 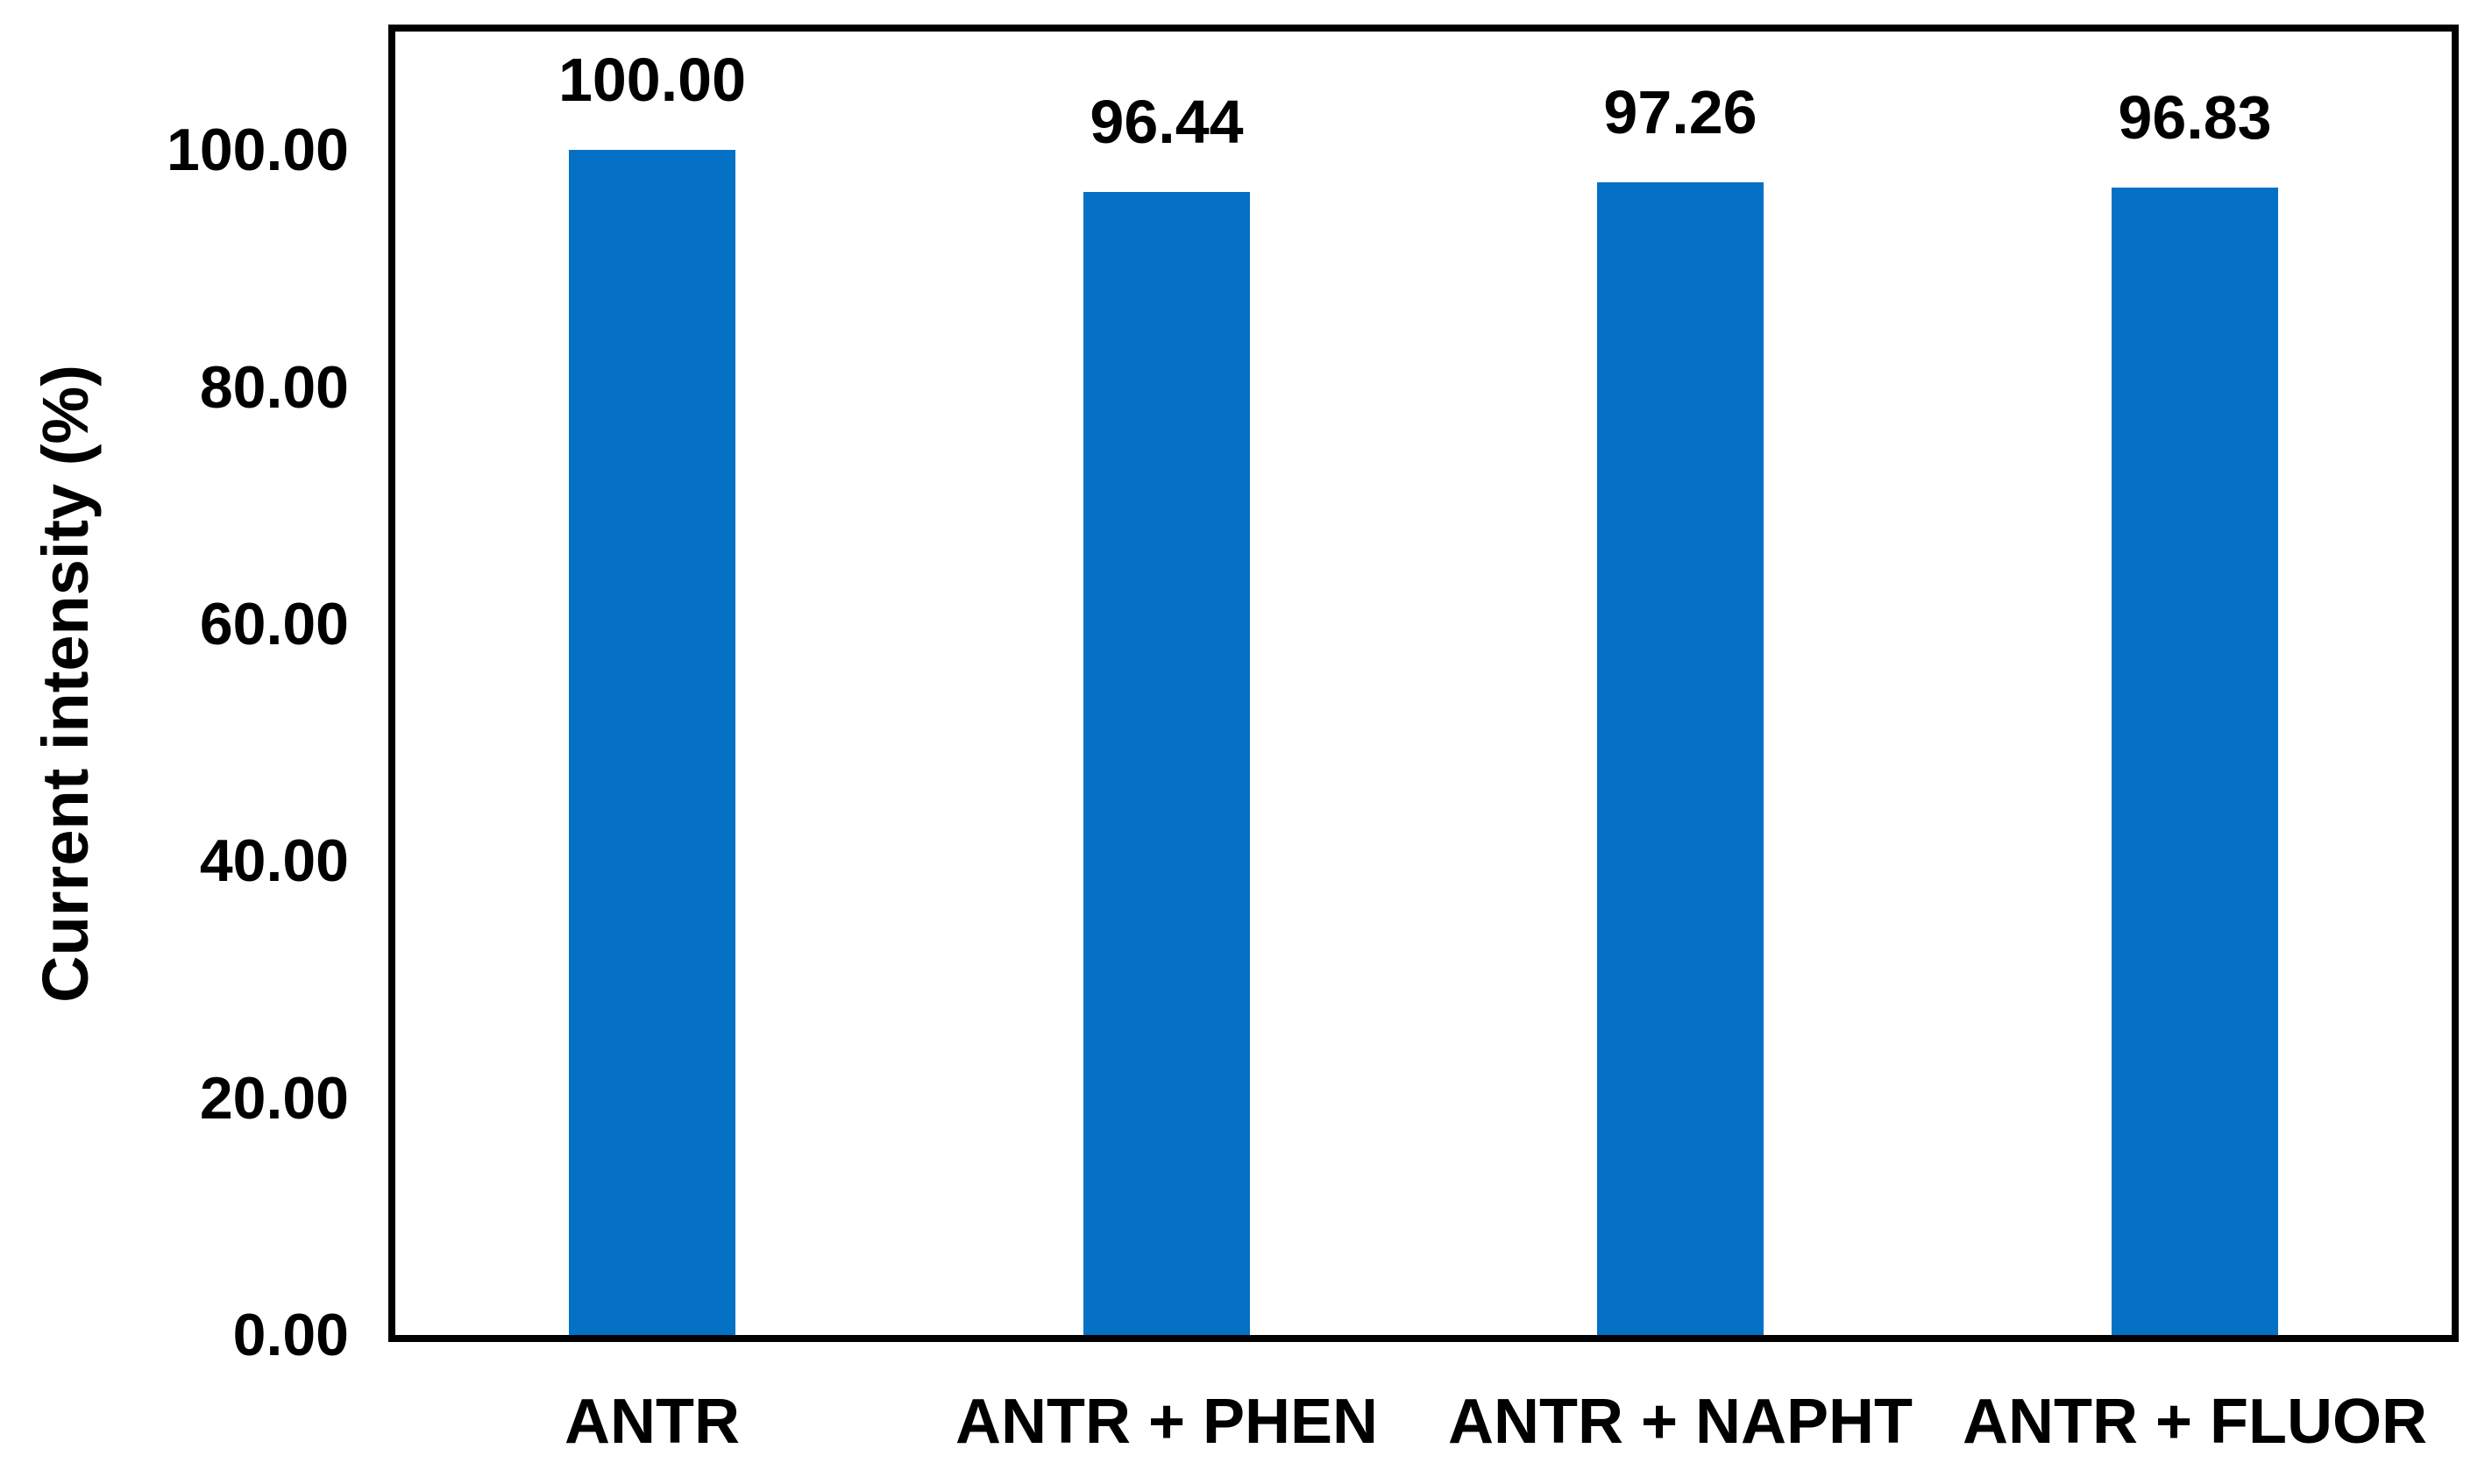 I want to click on x-category-label: ANTR + FLUOR, so click(x=2195, y=1422).